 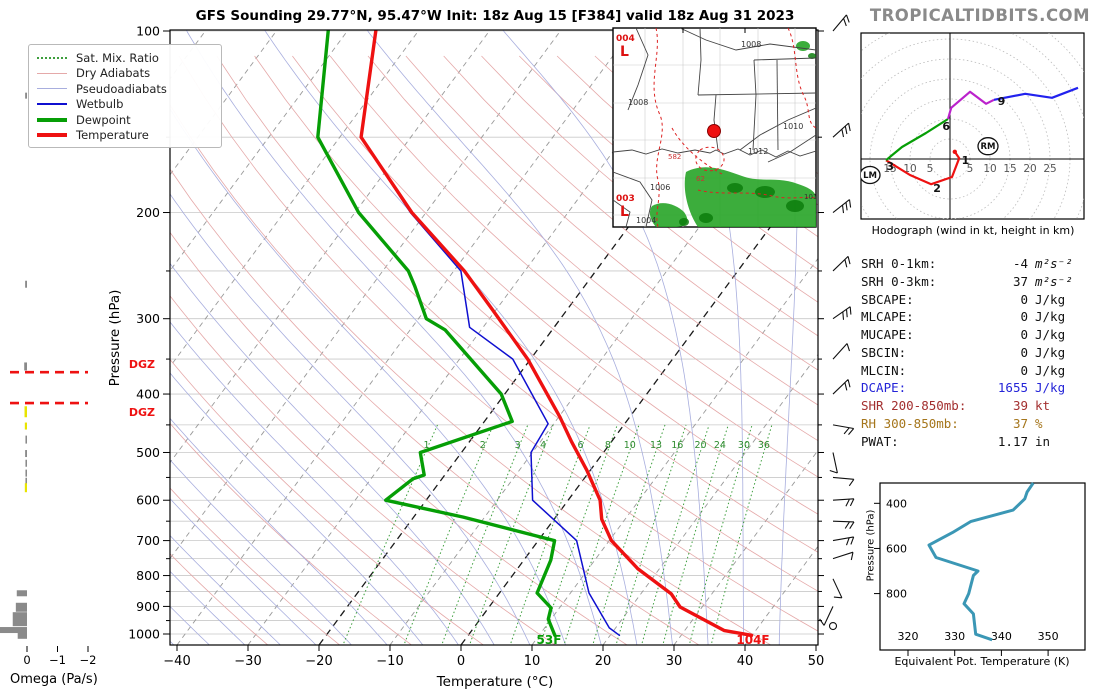 What do you see at coordinates (976, 301) in the screenshot?
I see `stat-row-sbcape: SBCAPE: 0 J/kg` at bounding box center [976, 301].